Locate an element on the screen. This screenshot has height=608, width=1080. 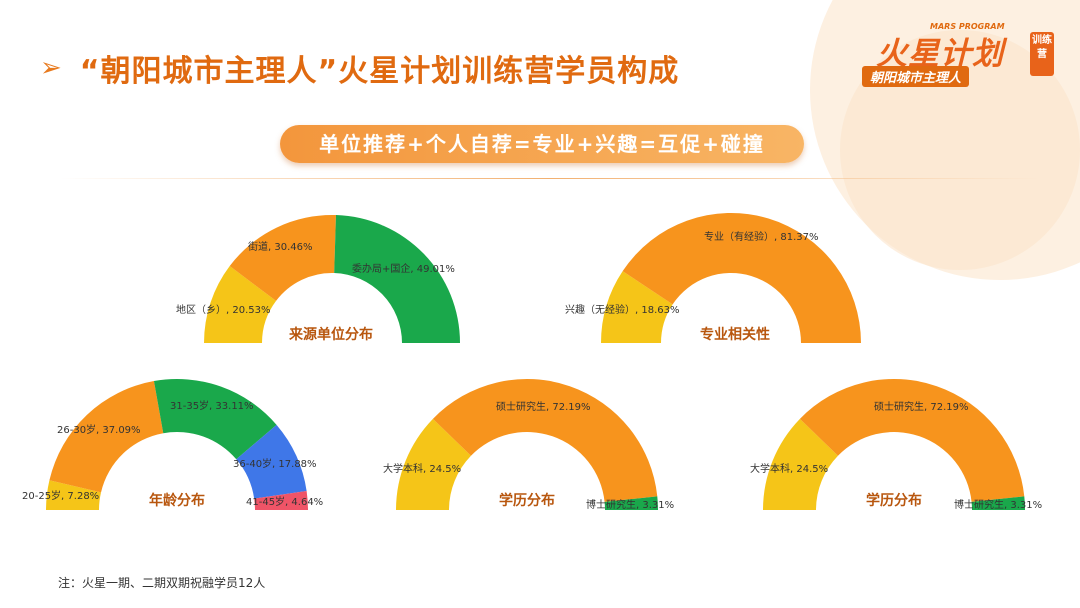
chart-5-data-label-3: 博士研究生, 3.31% is located at coordinates (998, 504).